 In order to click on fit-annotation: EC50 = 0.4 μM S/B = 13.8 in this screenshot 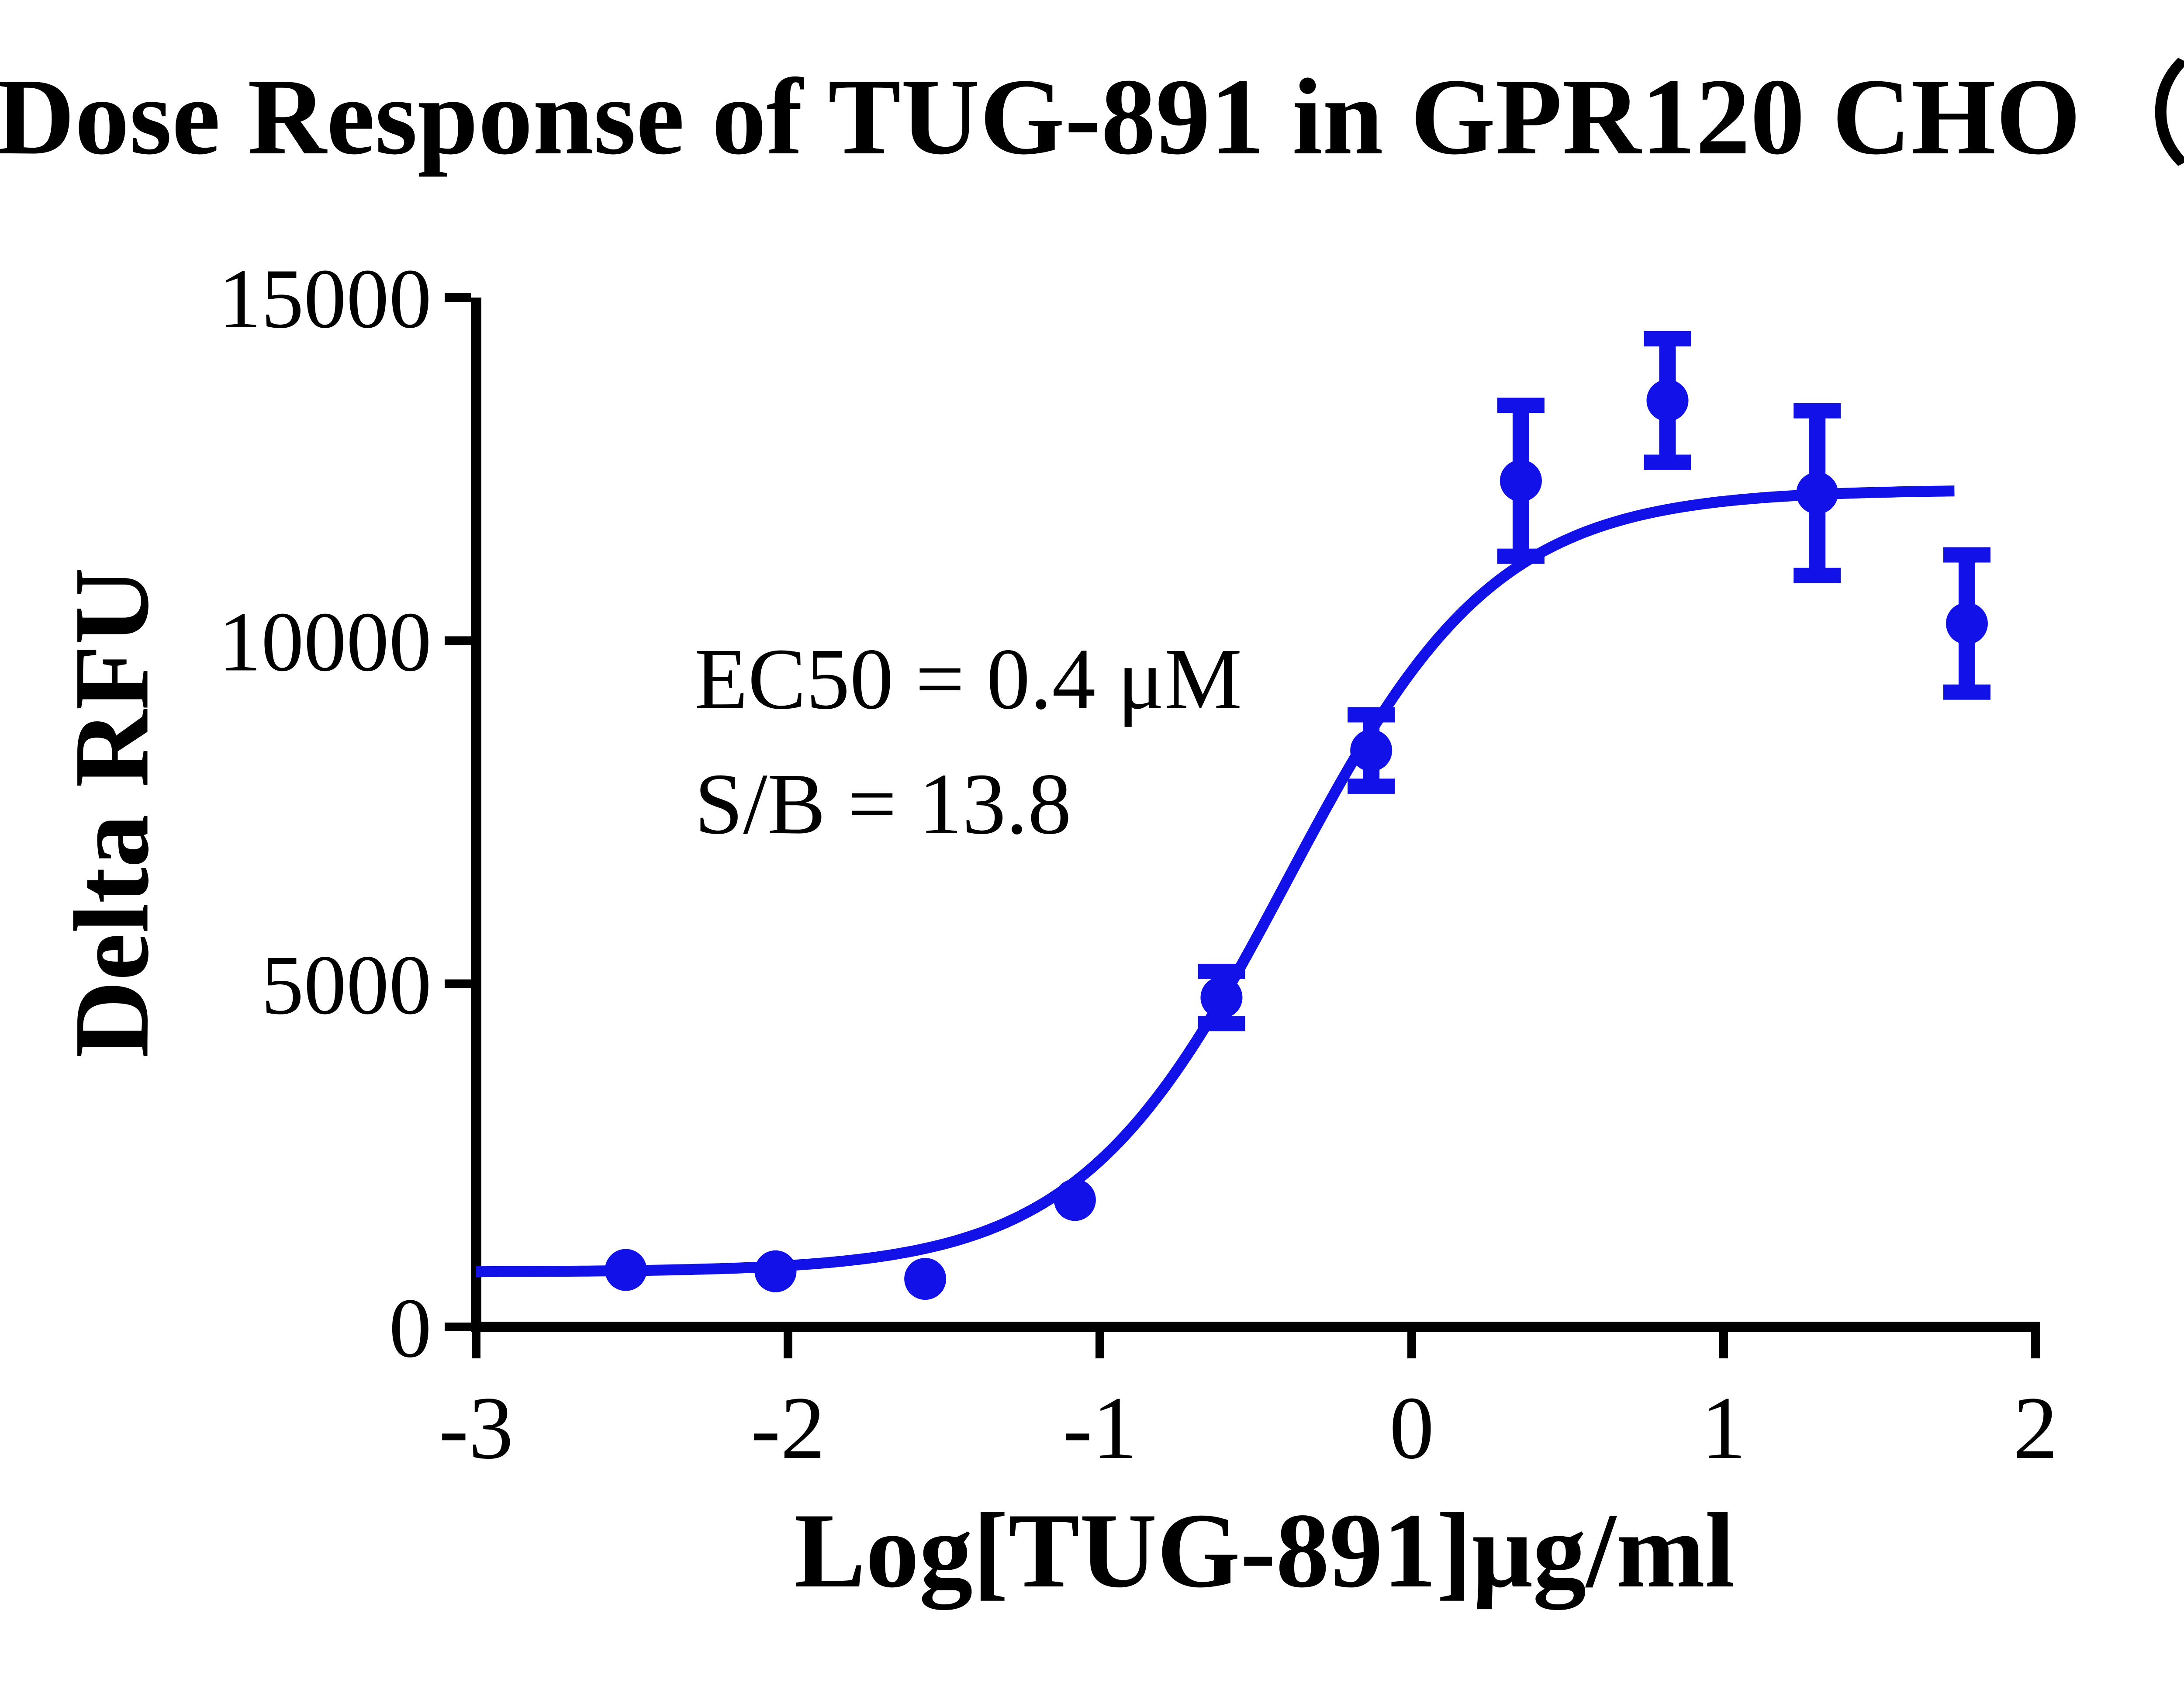, I will do `click(968, 742)`.